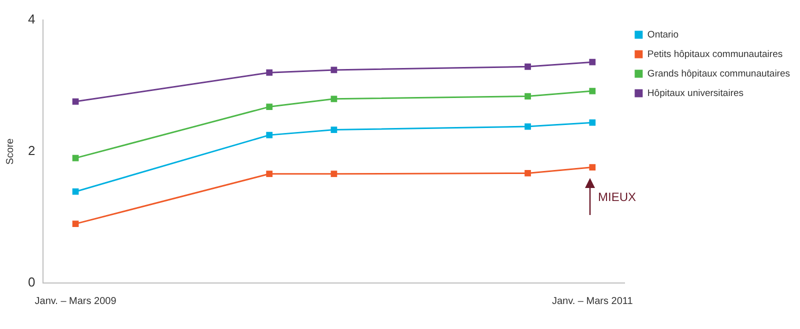  What do you see at coordinates (75, 301) in the screenshot?
I see `x-tick-label: Janv. – Mars 2009` at bounding box center [75, 301].